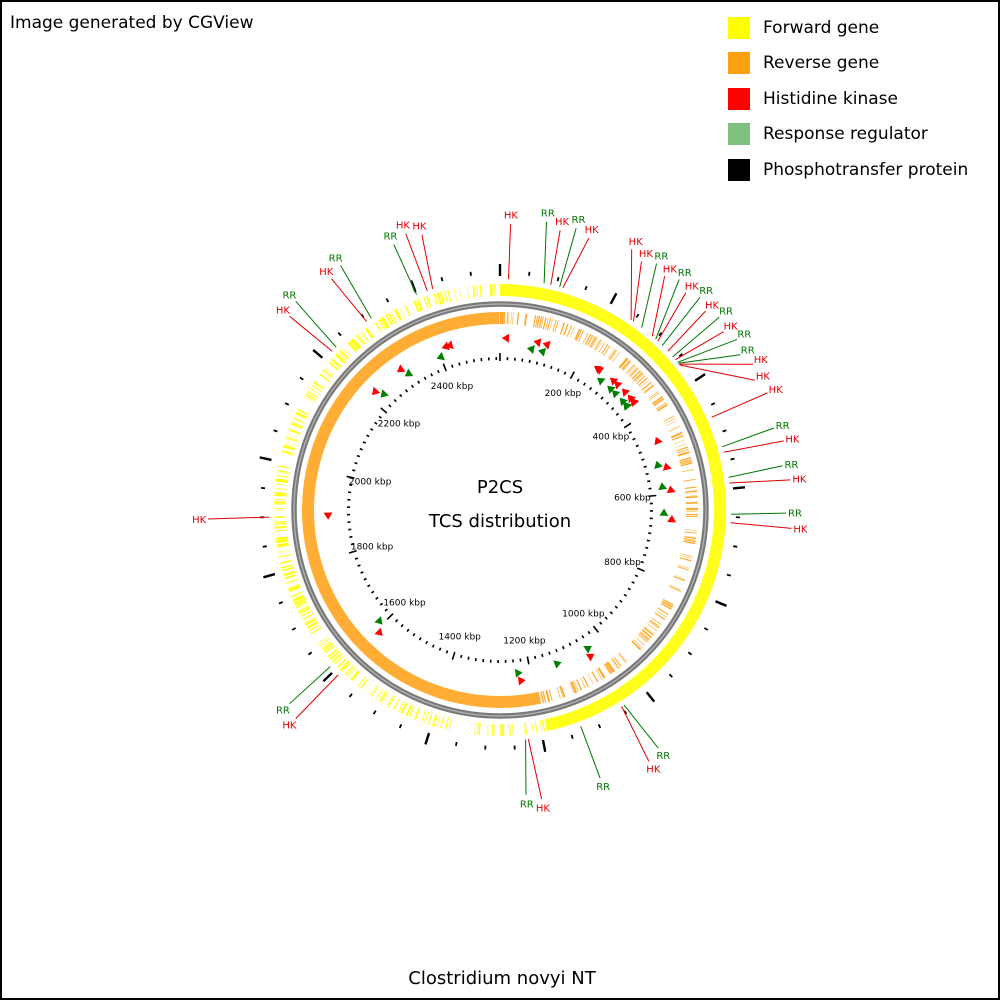 The image size is (1000, 1000). Describe the element at coordinates (663, 756) in the screenshot. I see `feature-label-rr: RR` at that location.